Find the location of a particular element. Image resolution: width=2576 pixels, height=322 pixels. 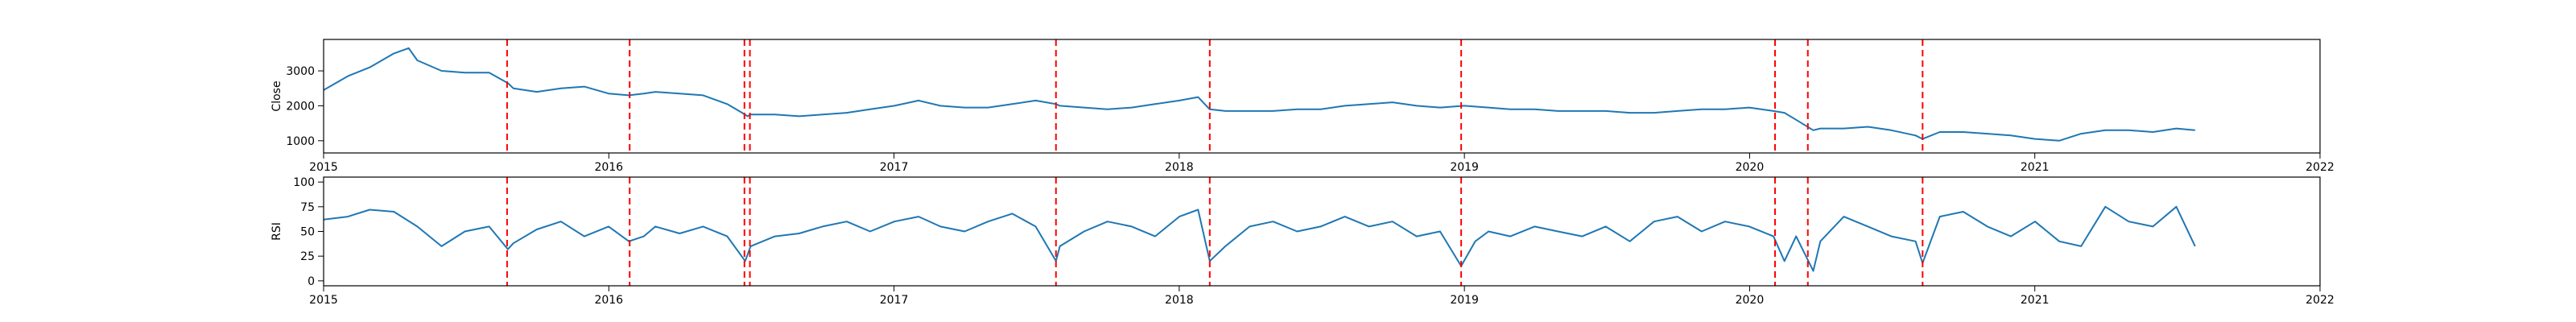

close-x-tick-label-7: 2021 is located at coordinates (2035, 167).